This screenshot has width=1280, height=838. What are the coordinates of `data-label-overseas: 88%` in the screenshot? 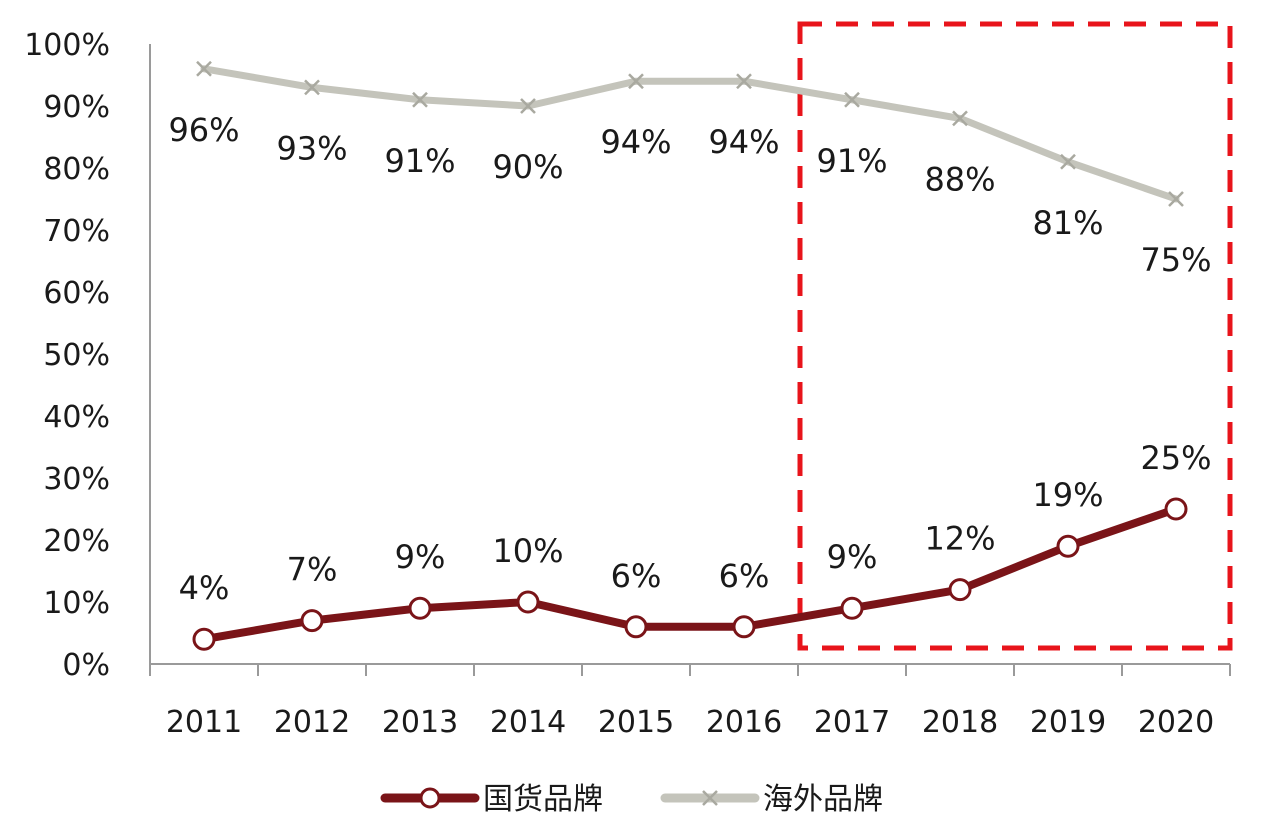 It's located at (959, 179).